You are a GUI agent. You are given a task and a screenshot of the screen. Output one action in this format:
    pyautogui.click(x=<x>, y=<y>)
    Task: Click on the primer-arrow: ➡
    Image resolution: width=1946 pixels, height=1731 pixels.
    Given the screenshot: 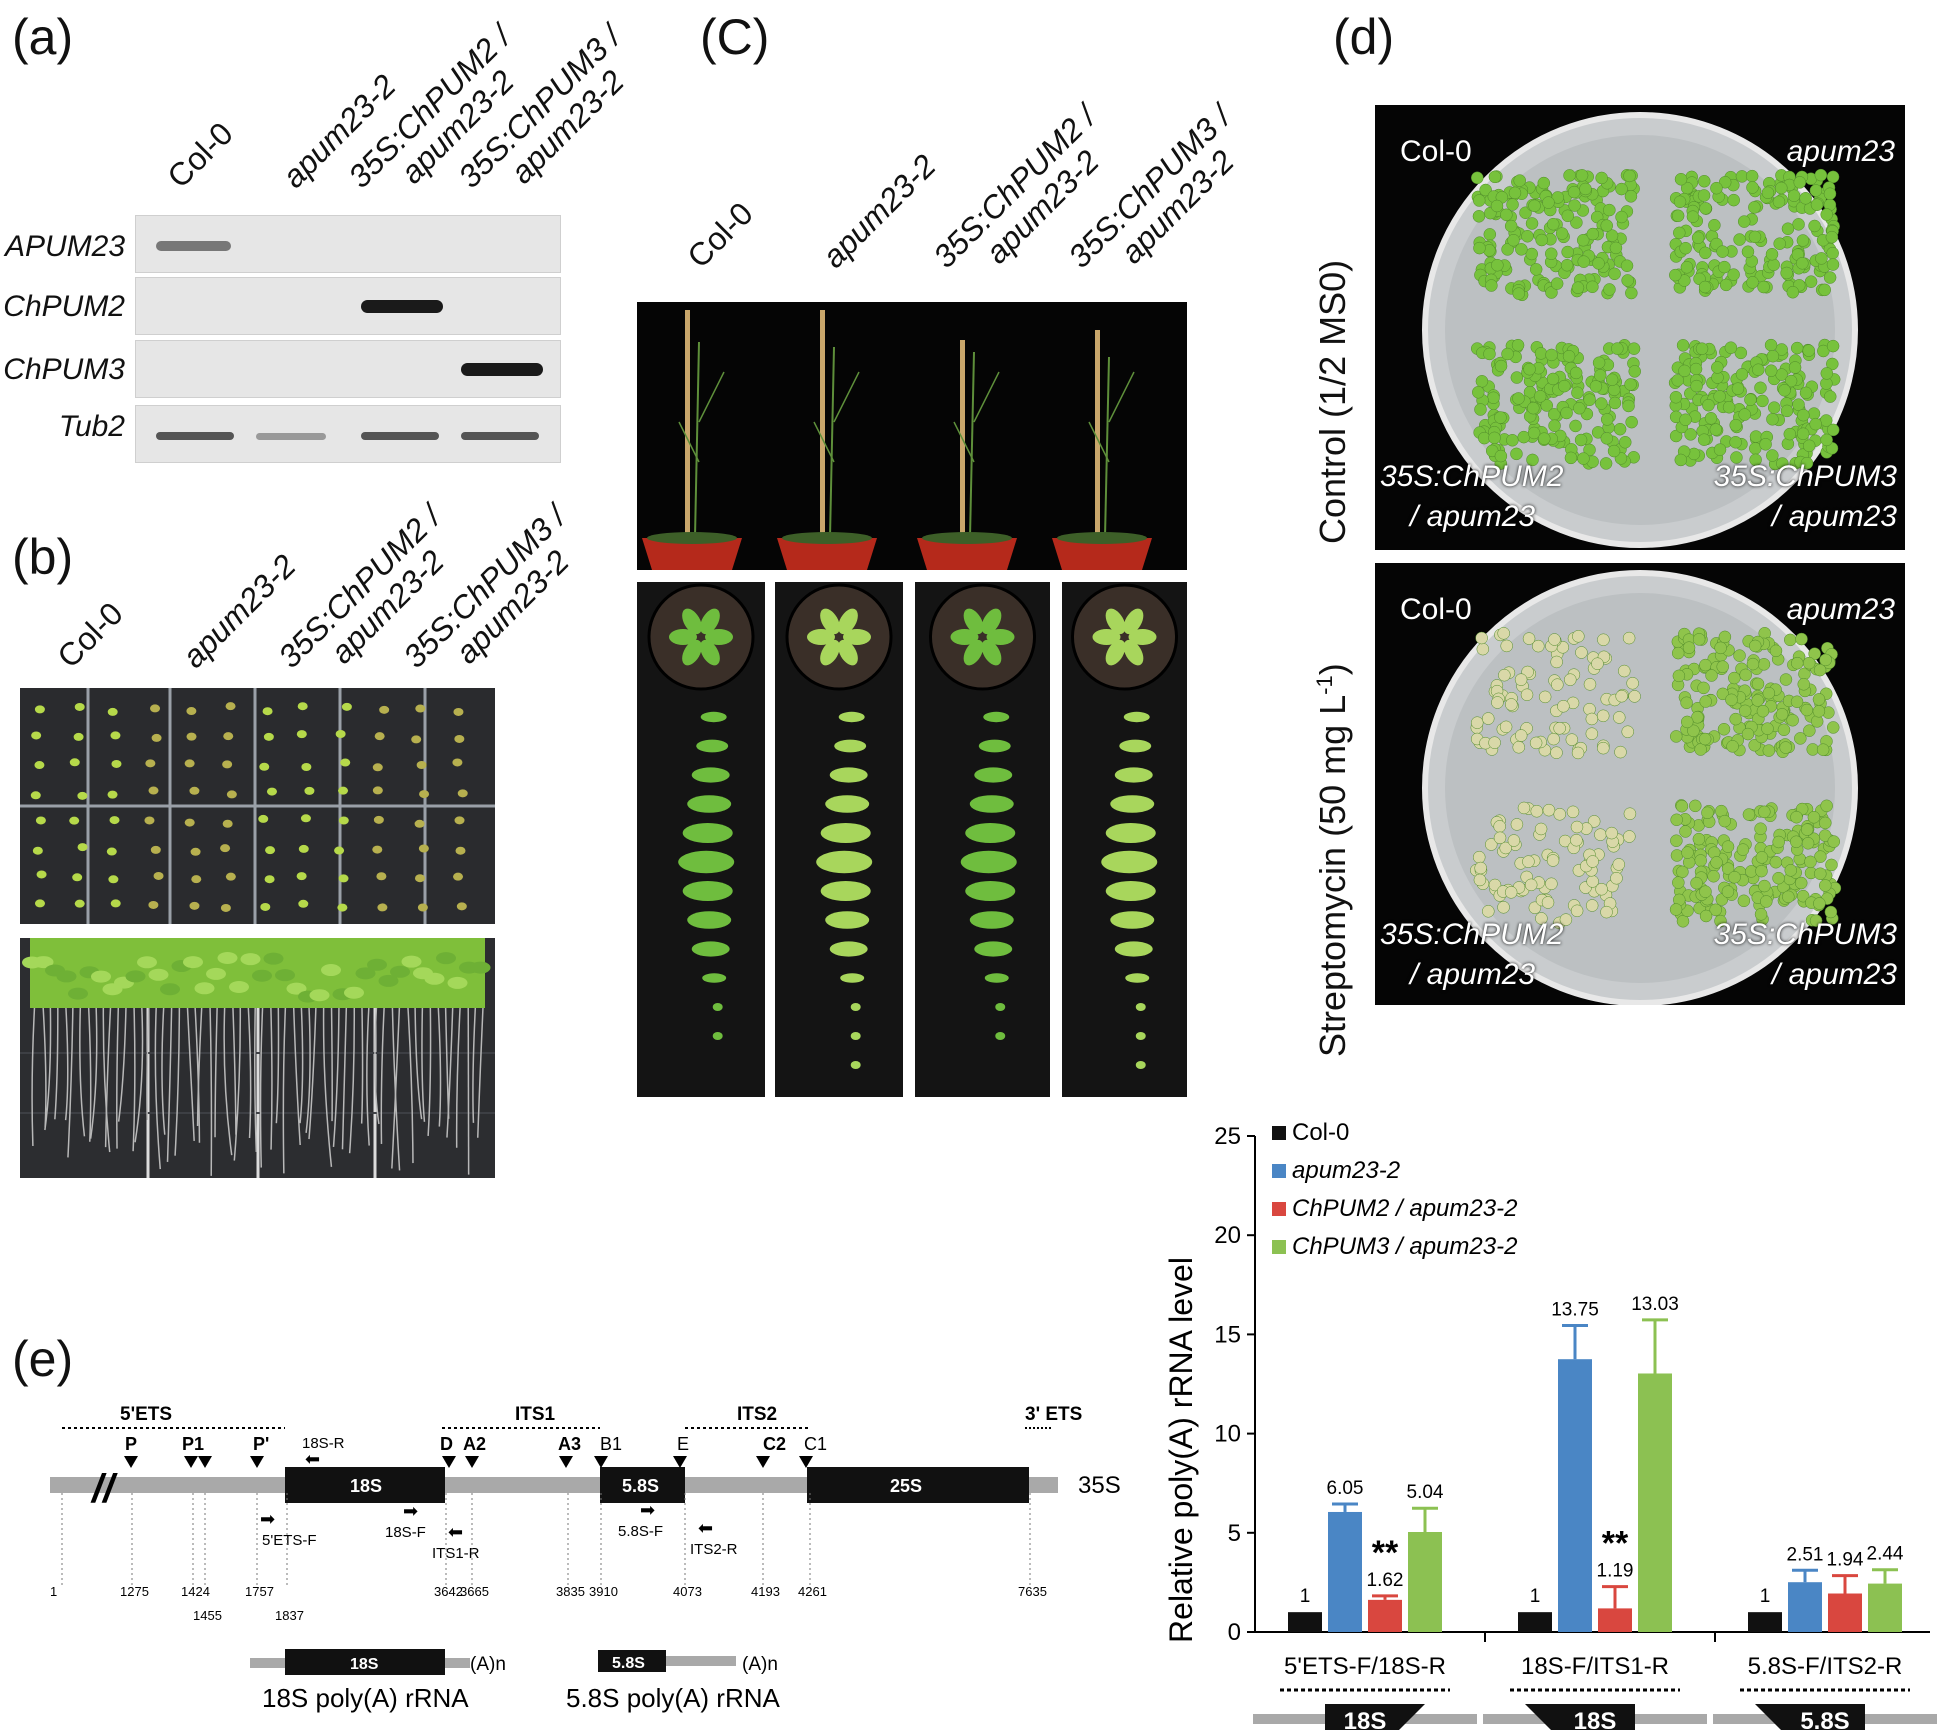 What is the action you would take?
    pyautogui.click(x=410, y=1511)
    